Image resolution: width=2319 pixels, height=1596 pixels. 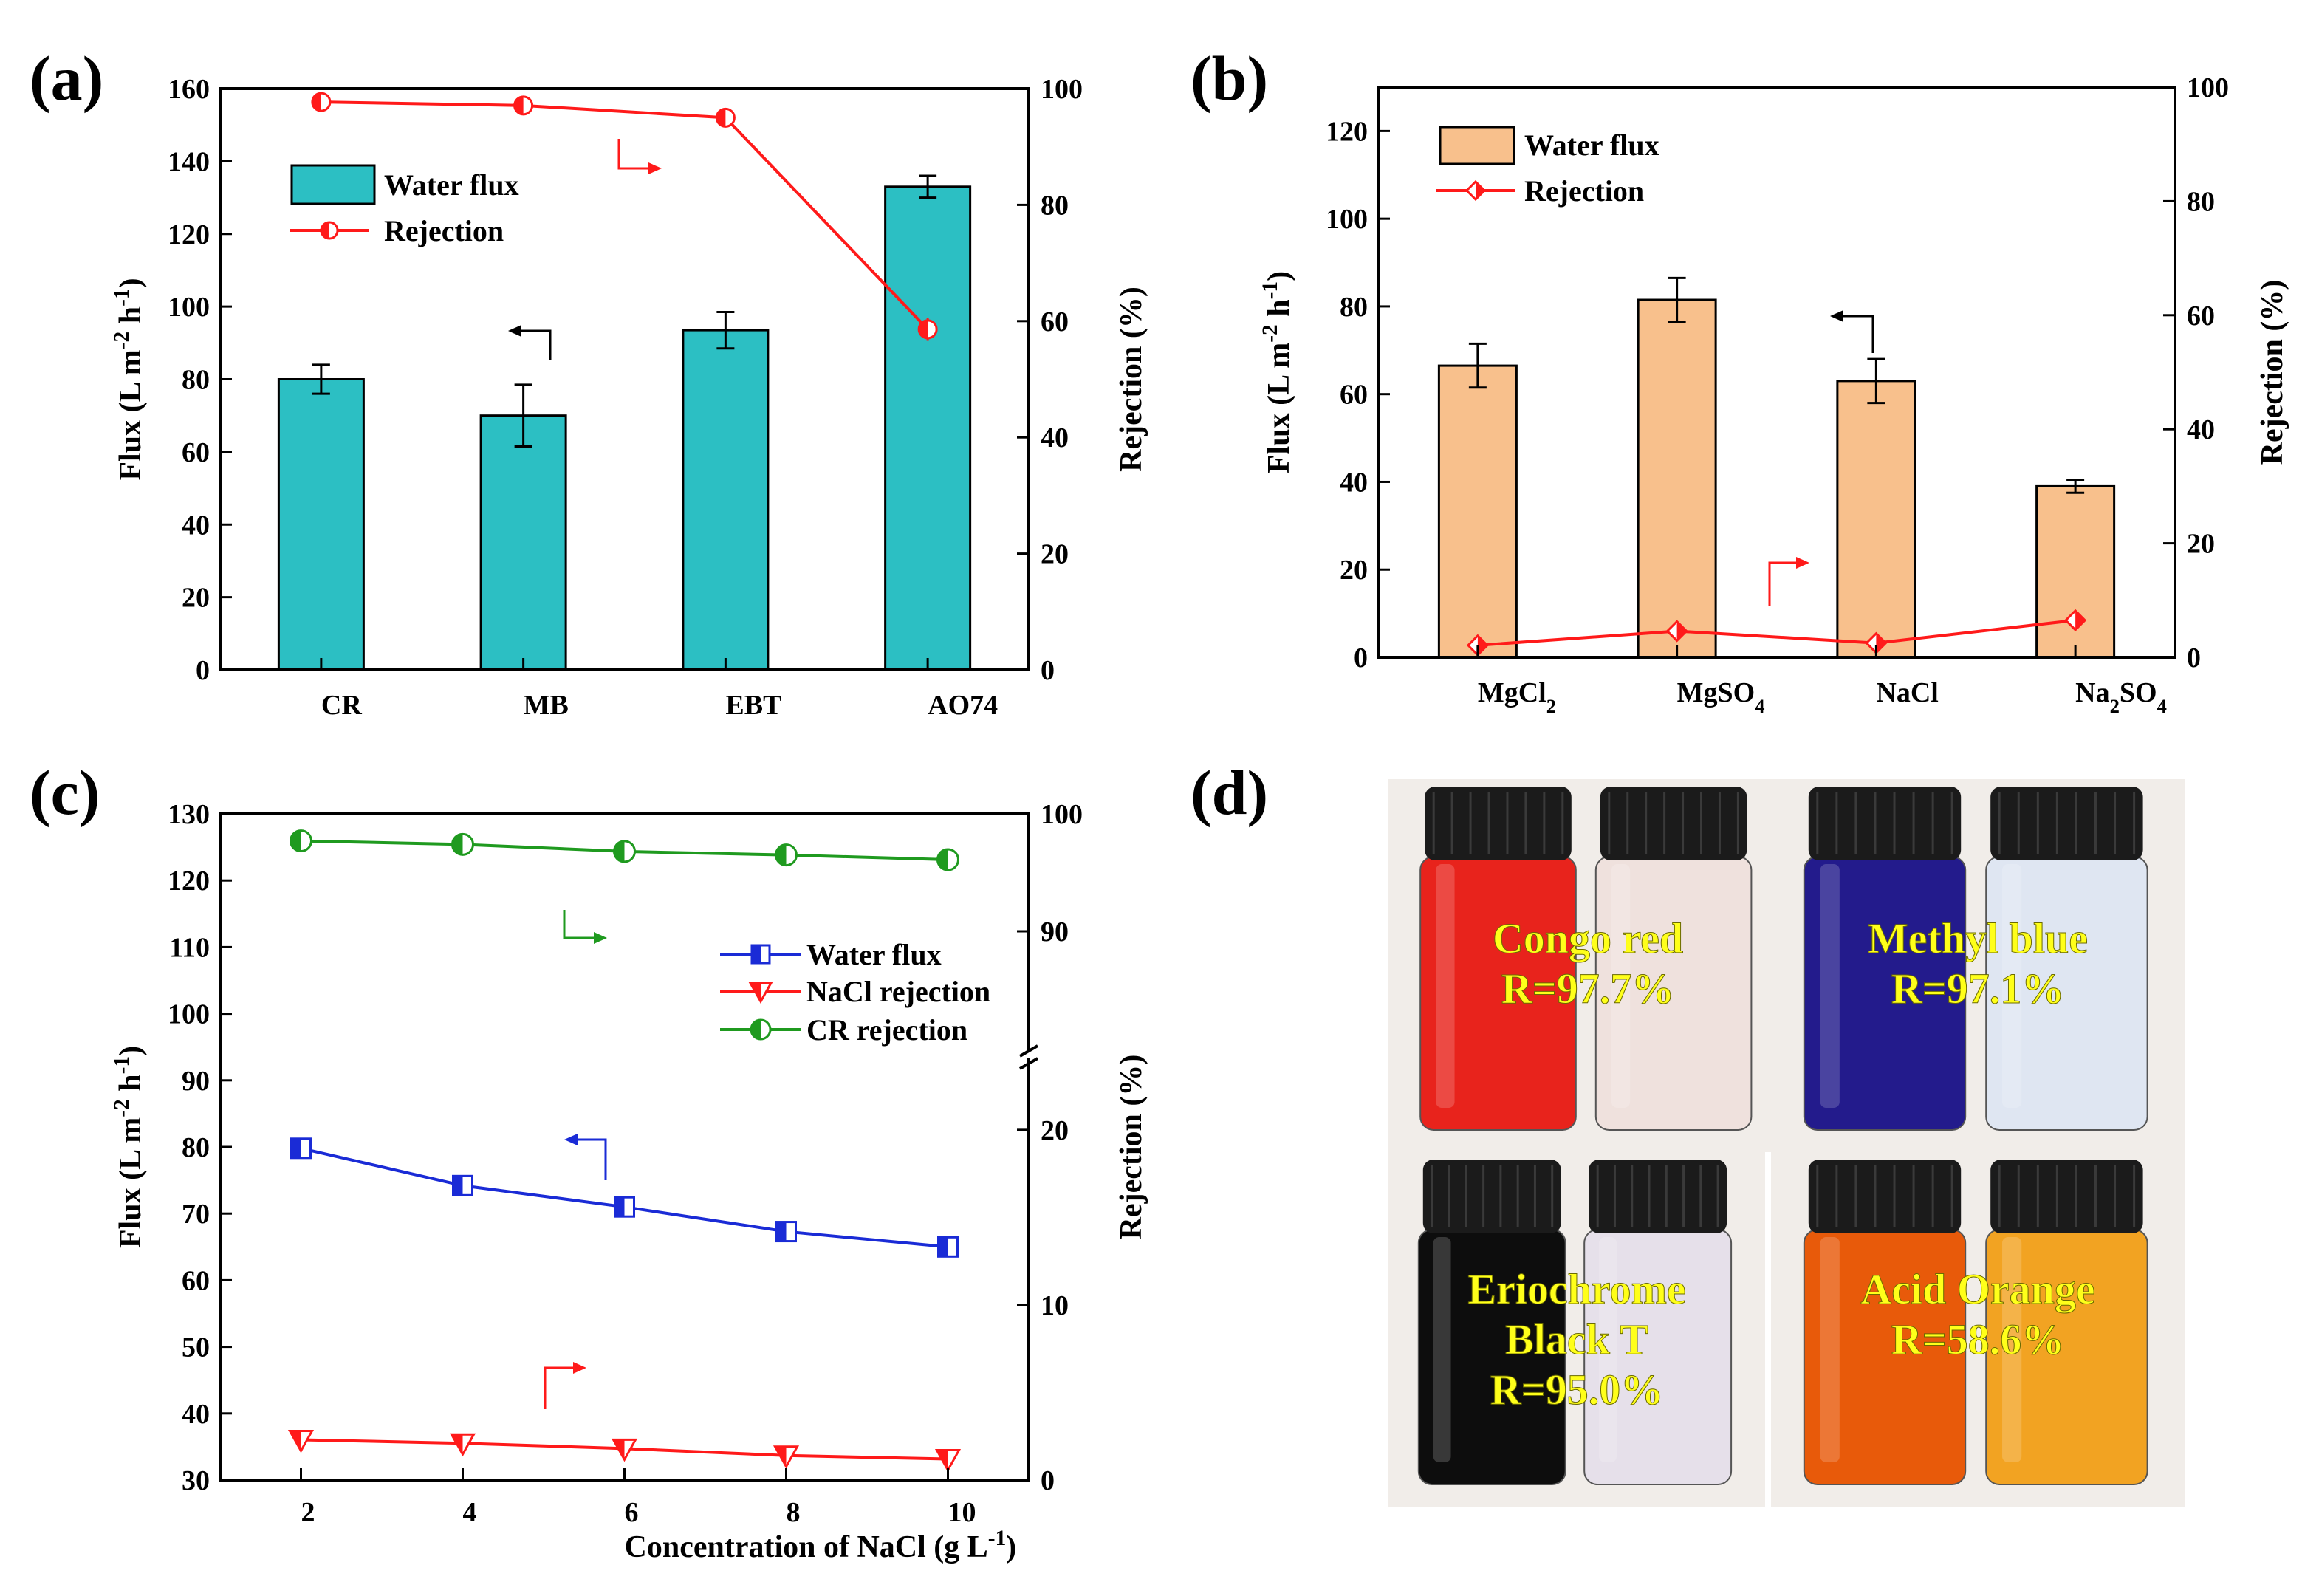 What do you see at coordinates (1776, 632) in the screenshot?
I see `rejection-line` at bounding box center [1776, 632].